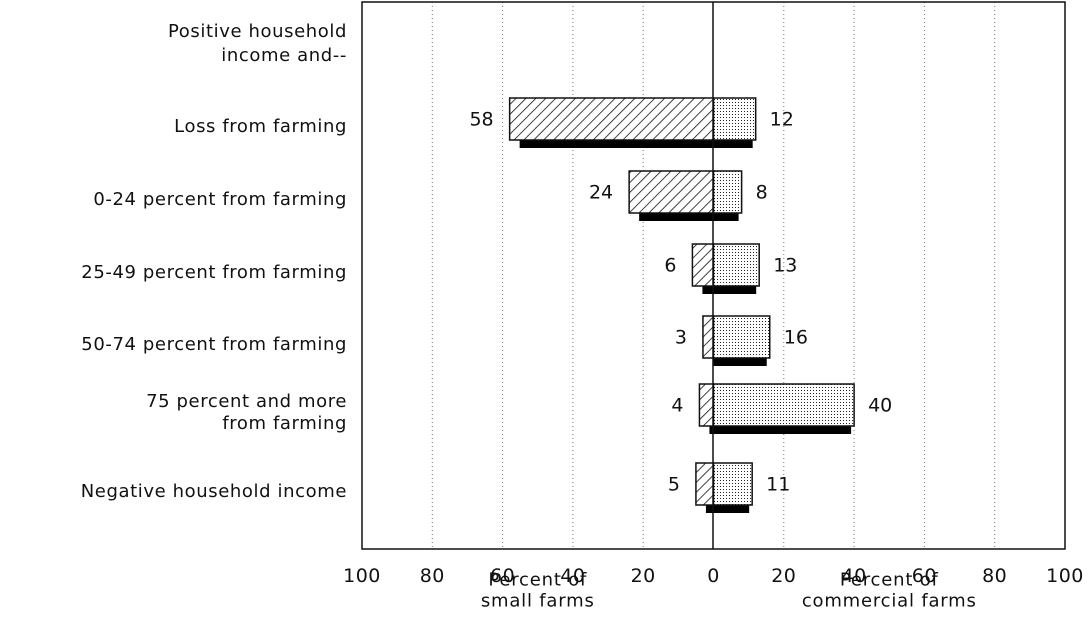 This screenshot has width=1092, height=620. Describe the element at coordinates (284, 423) in the screenshot. I see `category-label-line: from farming` at that location.